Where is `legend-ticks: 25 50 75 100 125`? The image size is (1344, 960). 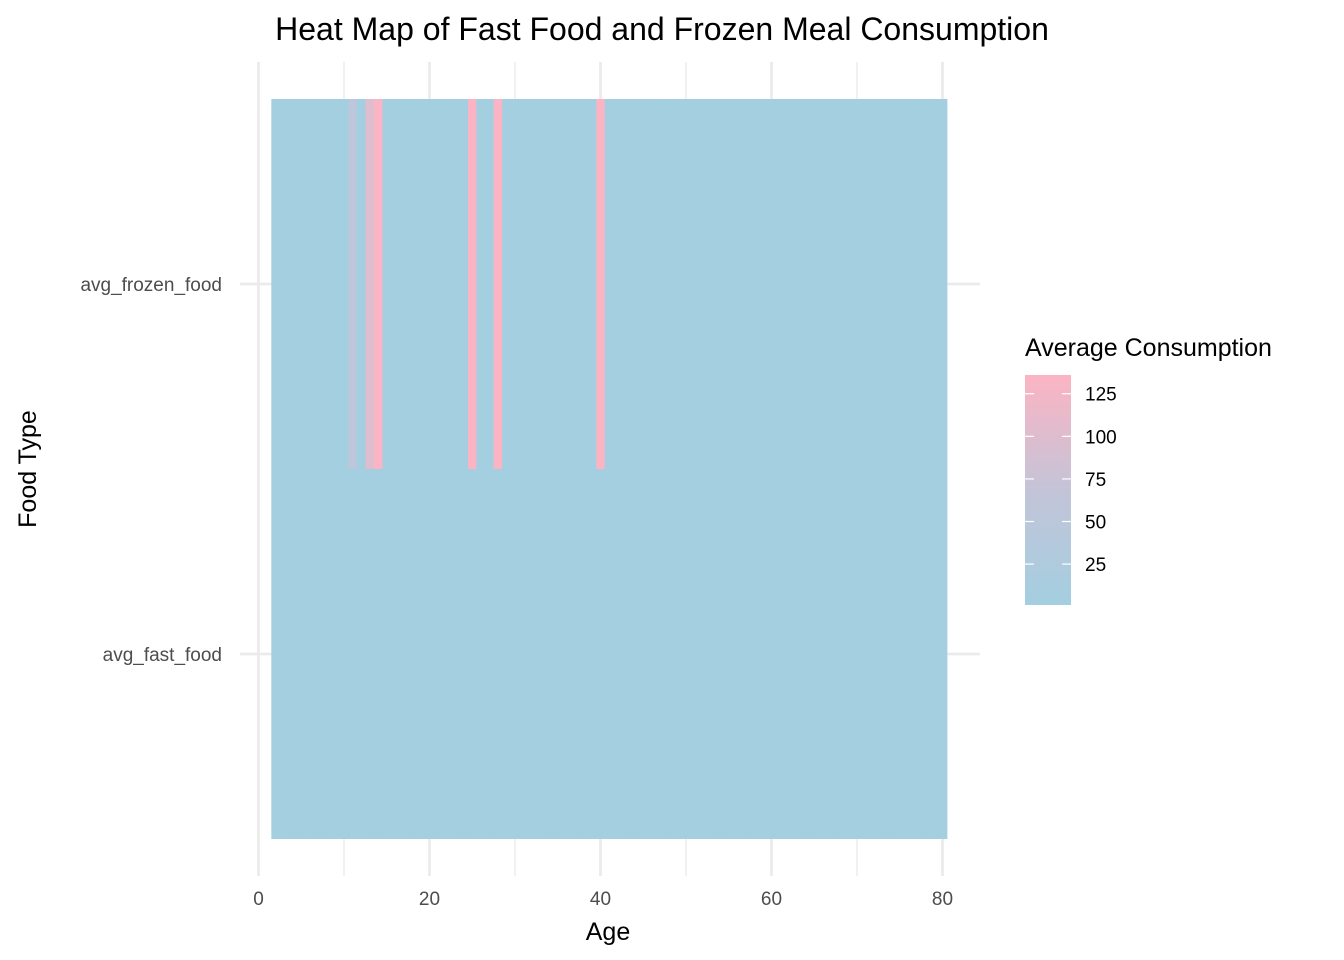 legend-ticks: 25 50 75 100 125 is located at coordinates (1071, 480).